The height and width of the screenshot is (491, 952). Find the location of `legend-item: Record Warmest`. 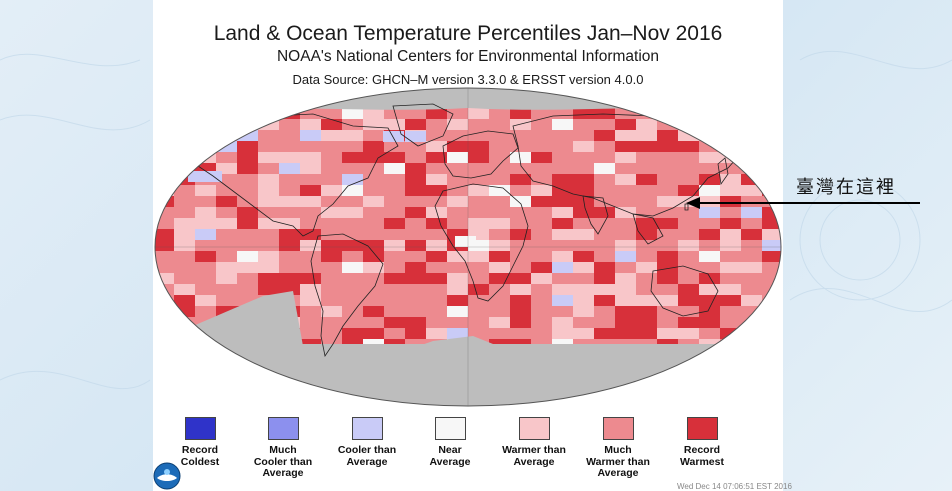

legend-item: Record Warmest is located at coordinates (702, 441).